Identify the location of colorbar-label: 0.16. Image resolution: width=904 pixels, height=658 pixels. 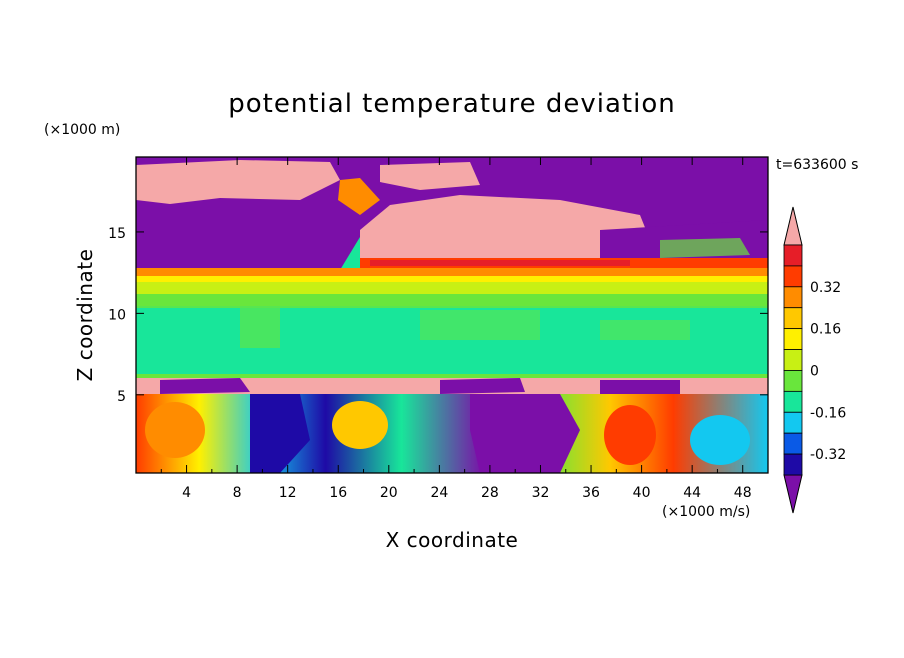
(825, 330).